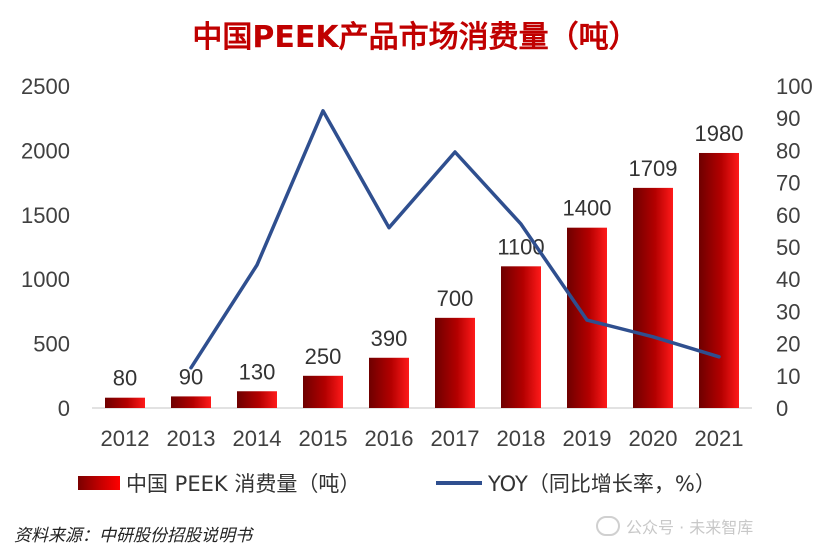  I want to click on x-tick-label: 2018, so click(521, 438).